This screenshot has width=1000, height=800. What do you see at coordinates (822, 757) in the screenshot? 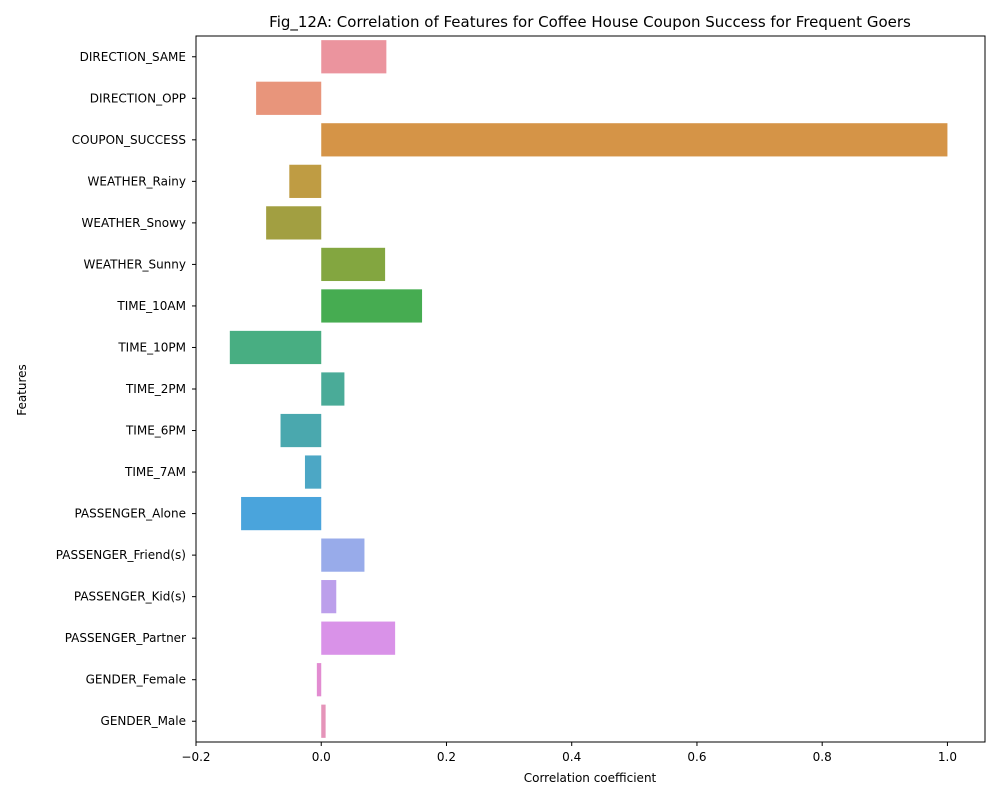
I see `x-tick-label: 0.8` at bounding box center [822, 757].